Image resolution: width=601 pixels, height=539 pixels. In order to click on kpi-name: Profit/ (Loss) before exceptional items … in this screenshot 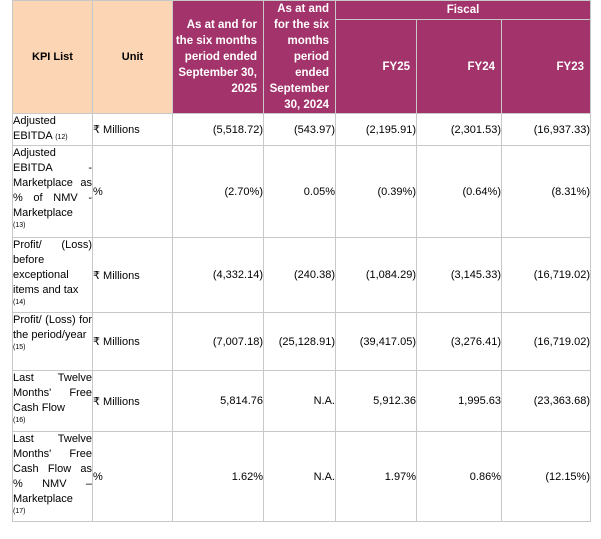, I will do `click(52, 275)`.